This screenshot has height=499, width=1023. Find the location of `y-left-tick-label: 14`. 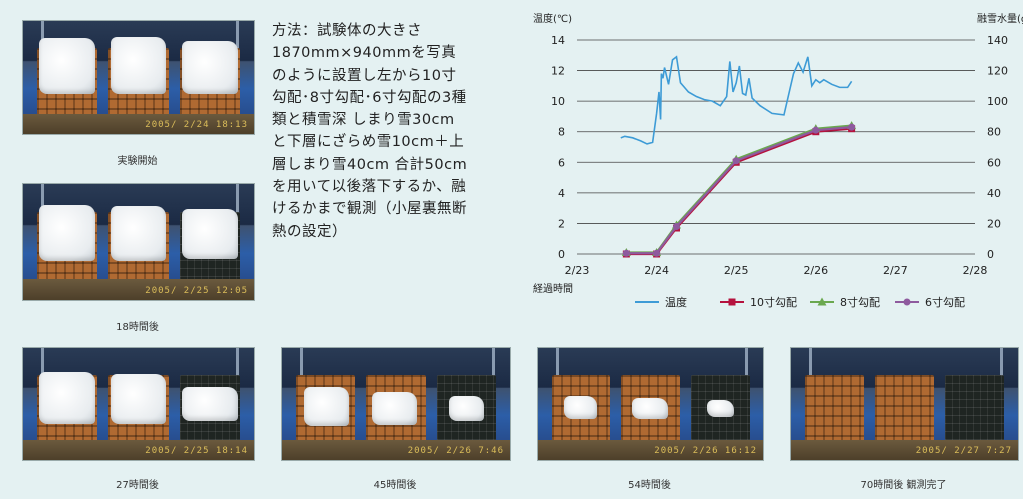

y-left-tick-label: 14 is located at coordinates (558, 40).